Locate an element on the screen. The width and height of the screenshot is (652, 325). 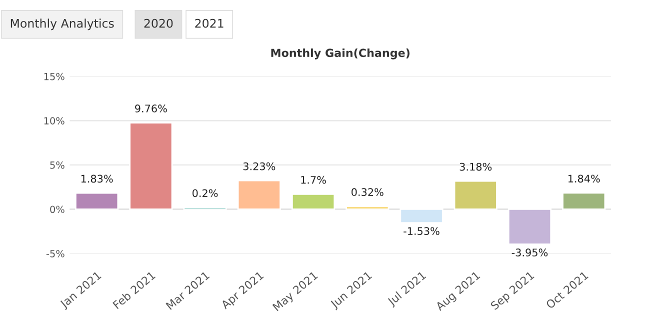
data-label: 3.18% is located at coordinates (476, 166).